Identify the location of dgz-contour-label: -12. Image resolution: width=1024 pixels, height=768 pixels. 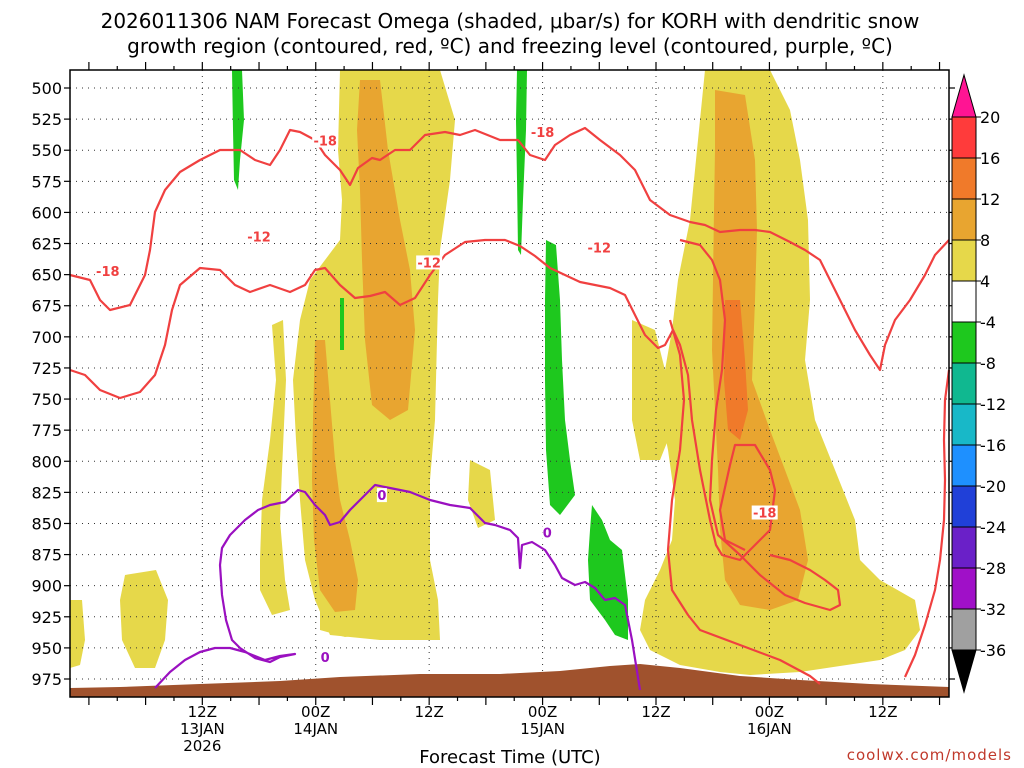
(429, 263).